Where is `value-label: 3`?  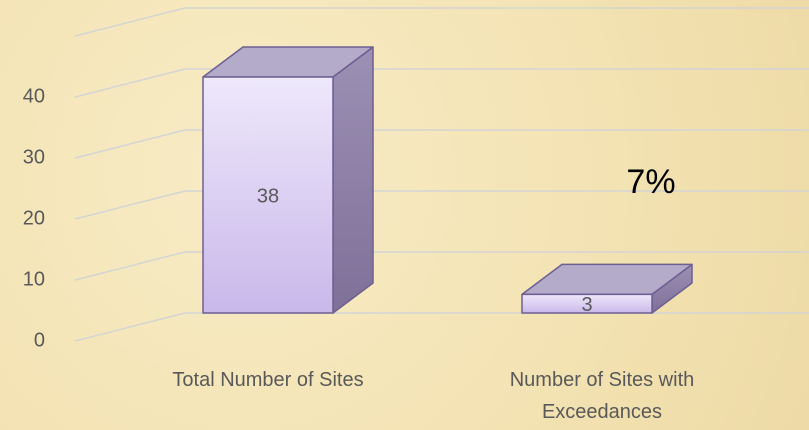 value-label: 3 is located at coordinates (586, 305).